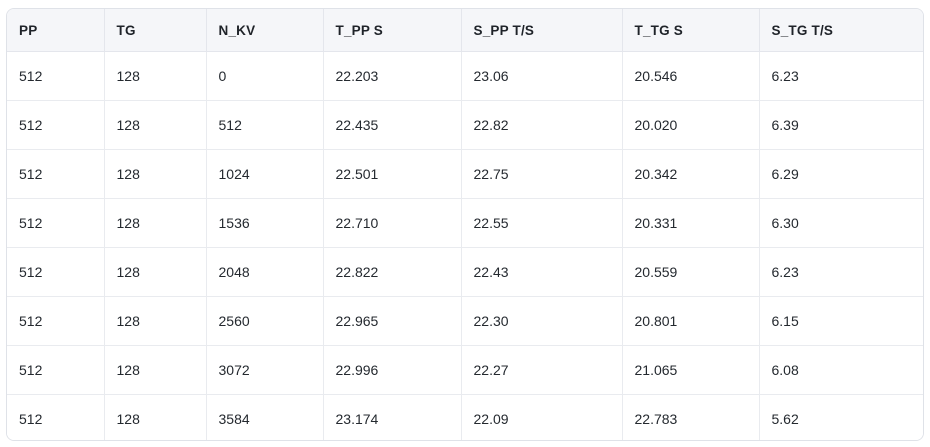 The image size is (930, 447). I want to click on table-cell: 22.09, so click(542, 417).